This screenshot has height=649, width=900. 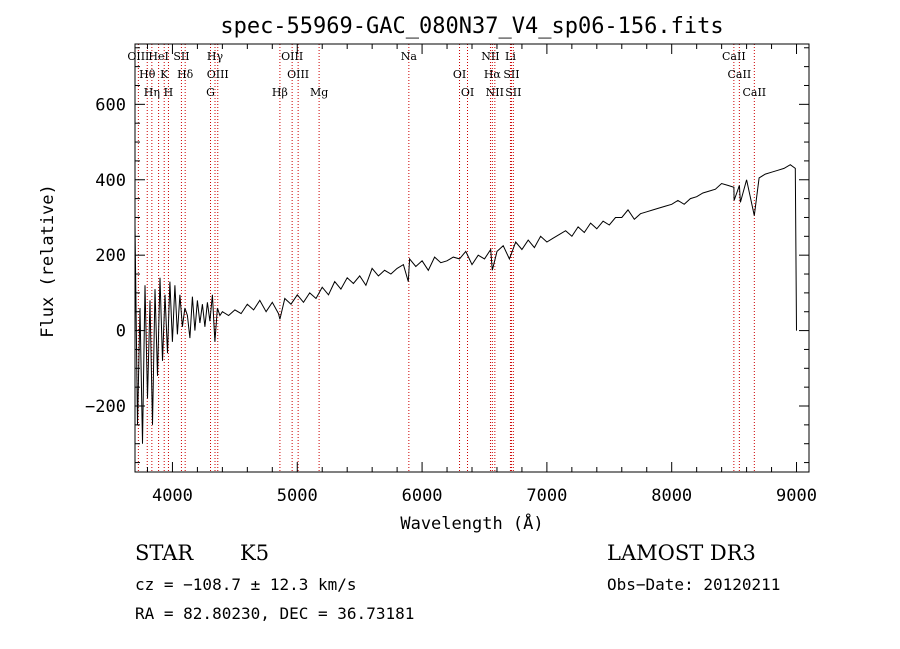 What do you see at coordinates (48, 261) in the screenshot?
I see `y-axis-label: Flux (relative)` at bounding box center [48, 261].